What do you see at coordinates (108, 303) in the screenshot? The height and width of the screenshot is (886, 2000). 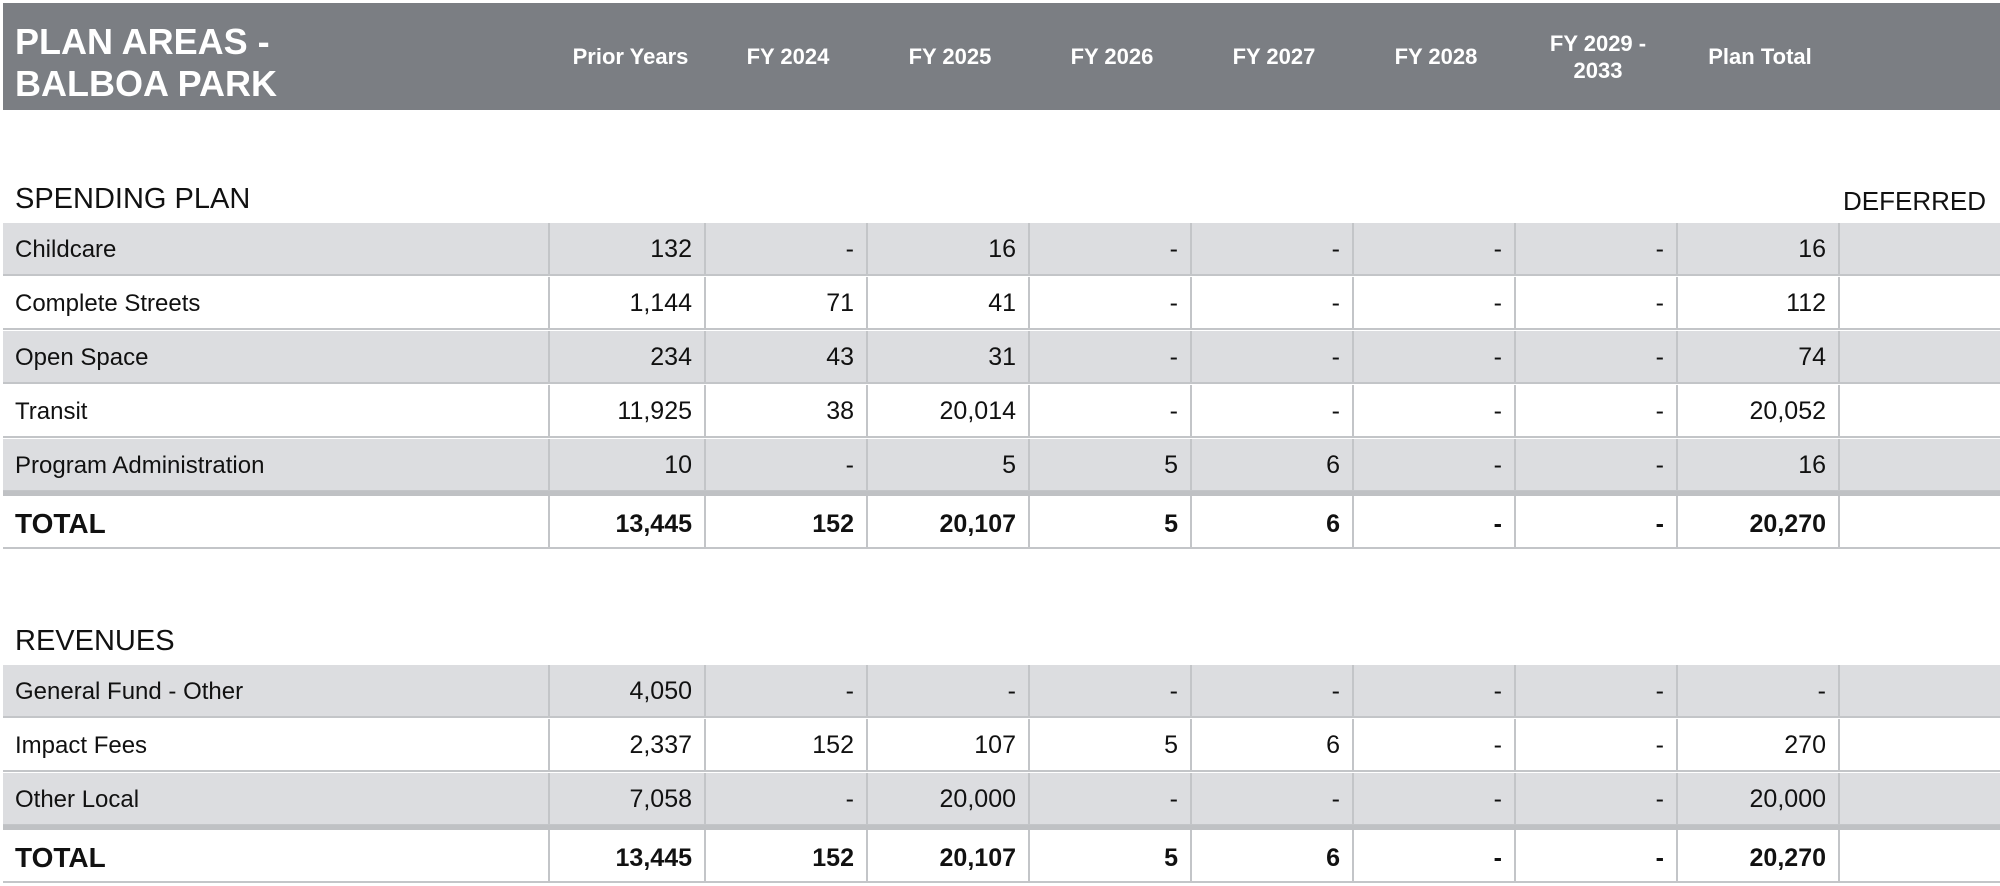 I see `row-label: Complete Streets` at bounding box center [108, 303].